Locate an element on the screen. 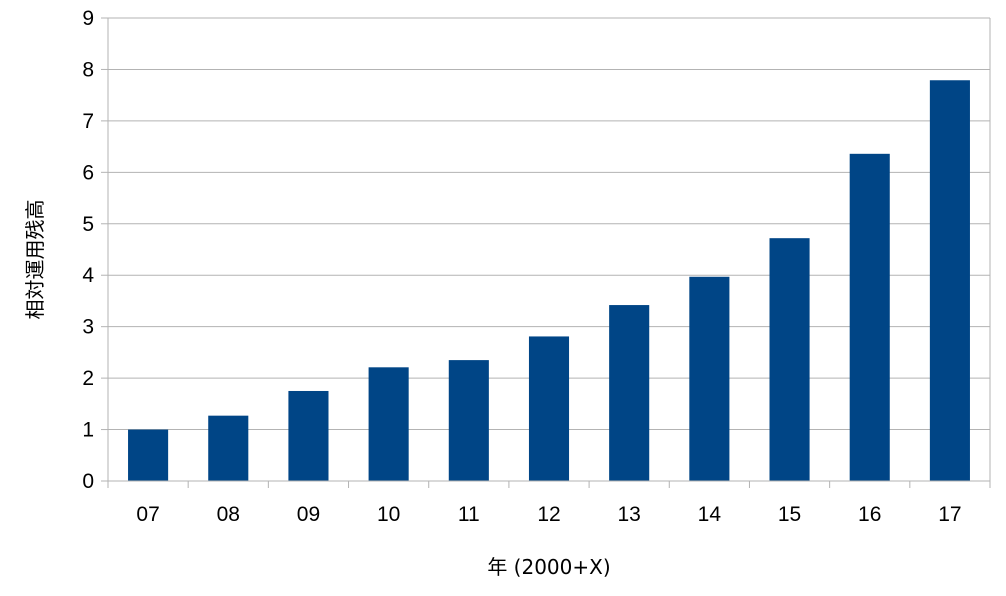 This screenshot has height=596, width=1006. x-tick-label: 10 is located at coordinates (388, 514).